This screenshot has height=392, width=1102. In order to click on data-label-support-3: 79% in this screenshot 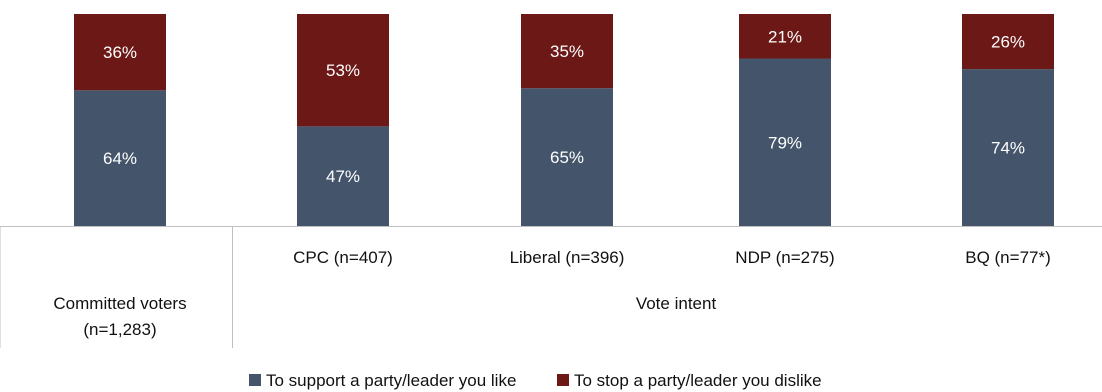, I will do `click(785, 142)`.